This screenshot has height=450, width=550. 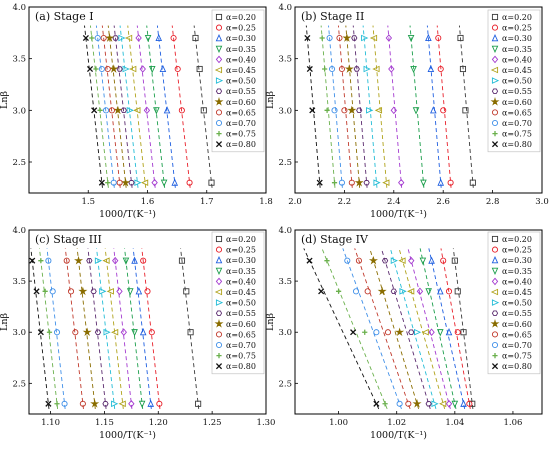 I want to click on panel-label: (b) Stage II, so click(x=332, y=16).